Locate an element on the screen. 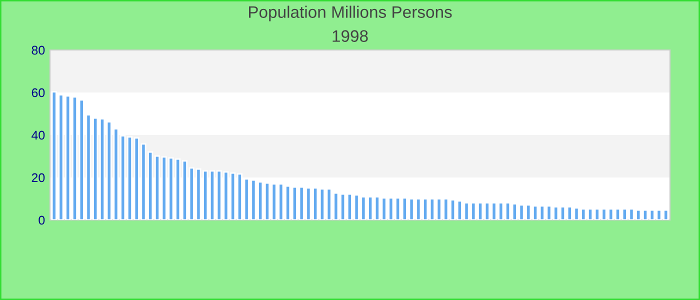 The image size is (700, 300). y-tick-label: 60 is located at coordinates (38, 93).